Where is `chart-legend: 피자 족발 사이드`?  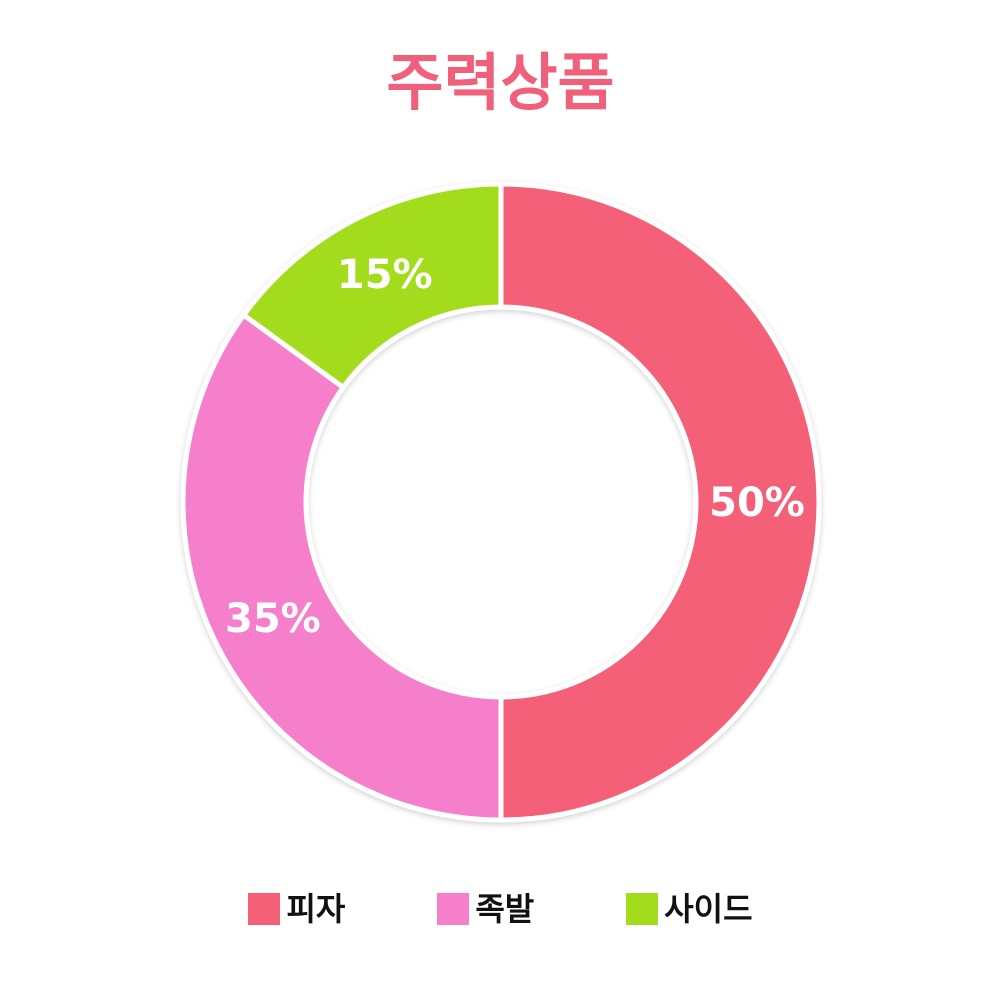 chart-legend: 피자 족발 사이드 is located at coordinates (500, 909).